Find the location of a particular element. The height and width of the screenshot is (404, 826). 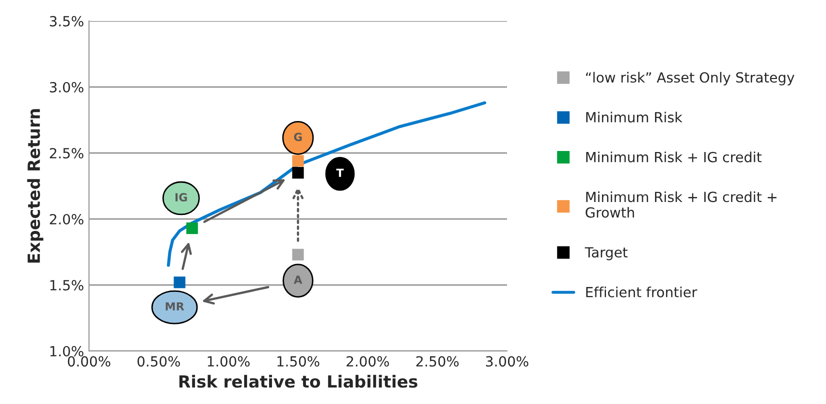

legend-label: Efficient frontier is located at coordinates (642, 292).